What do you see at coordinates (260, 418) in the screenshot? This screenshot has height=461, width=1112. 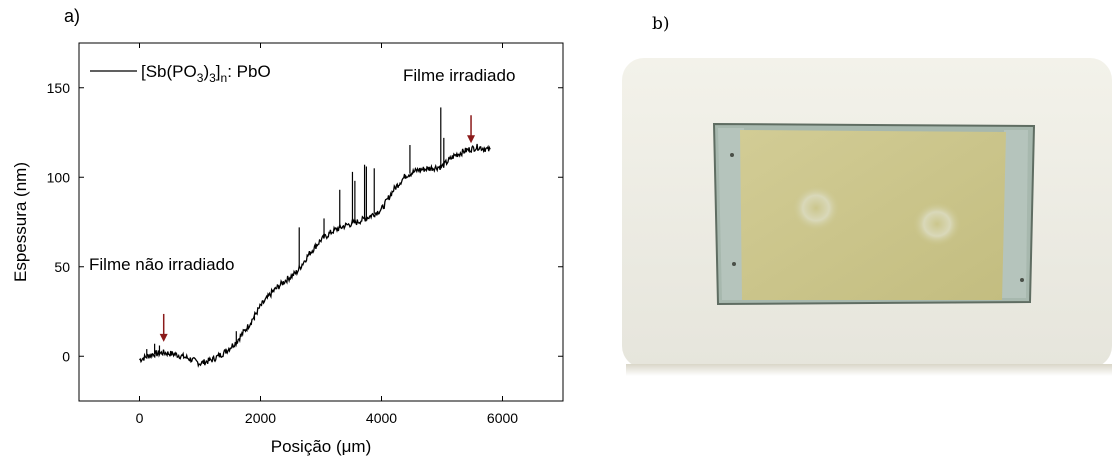 I see `x-tick-label: 2000` at bounding box center [260, 418].